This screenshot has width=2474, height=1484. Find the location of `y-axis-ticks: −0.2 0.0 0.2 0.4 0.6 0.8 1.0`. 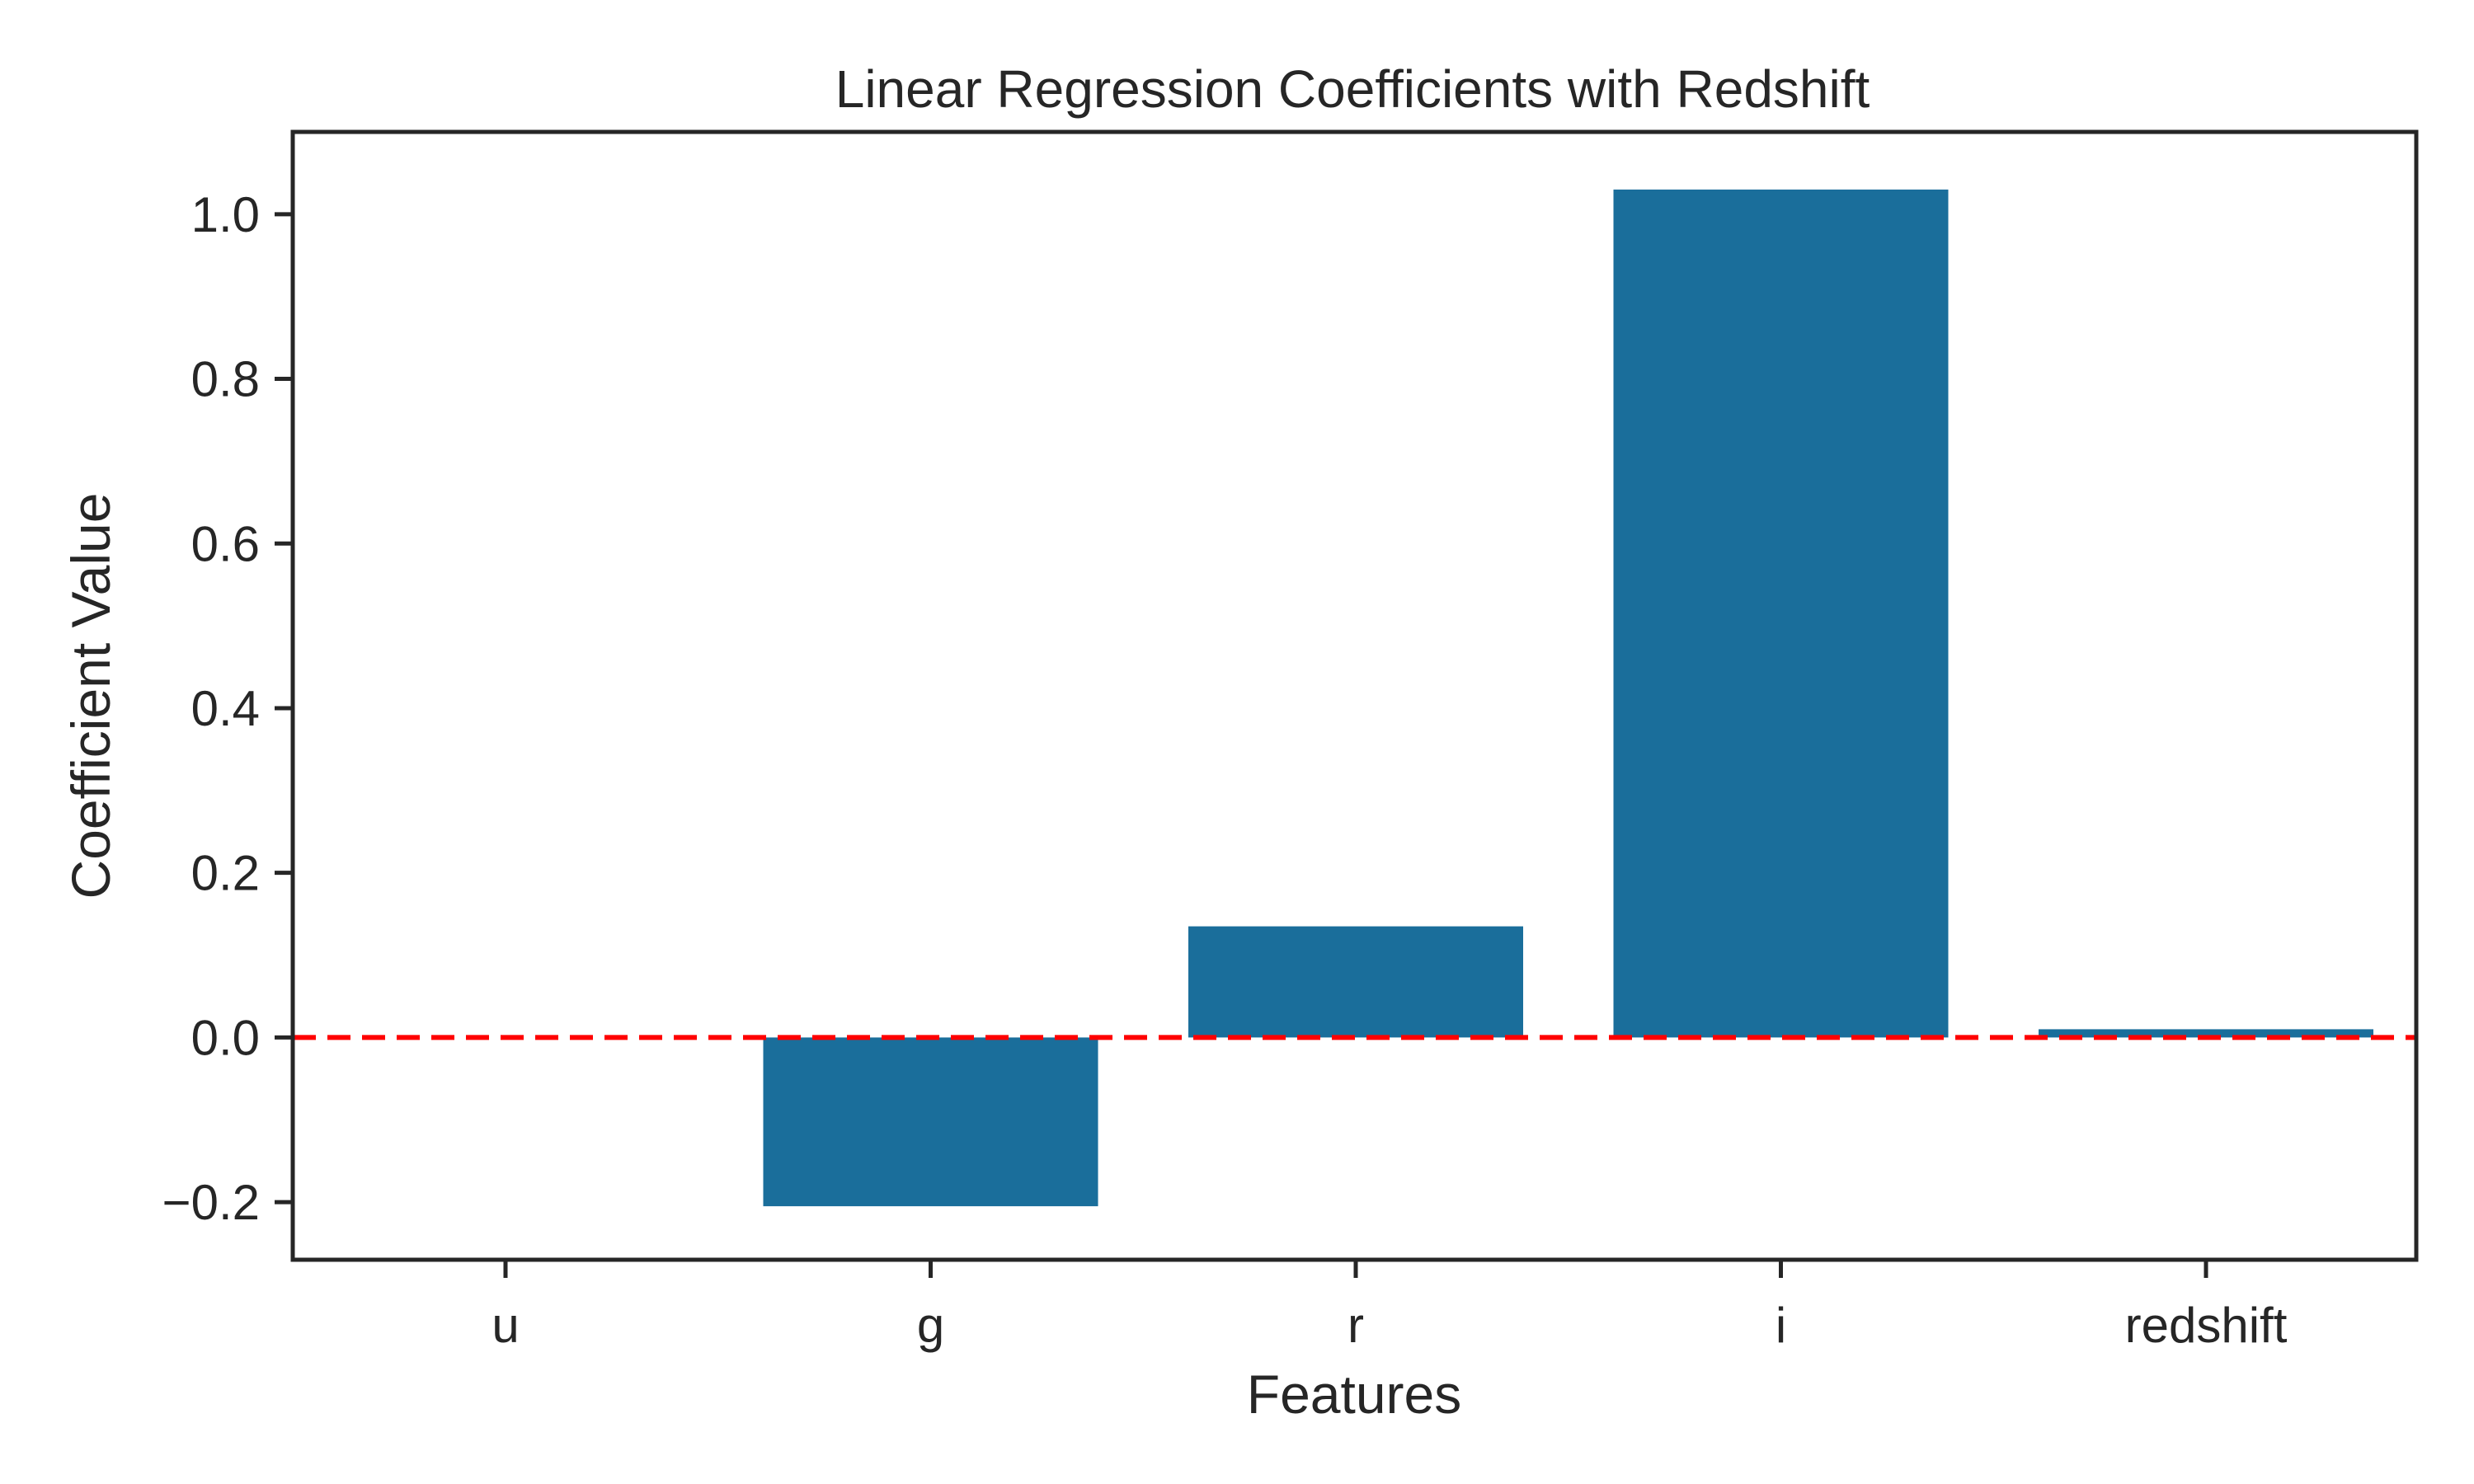

y-axis-ticks: −0.2 0.0 0.2 0.4 0.6 0.8 1.0 is located at coordinates (227, 708).